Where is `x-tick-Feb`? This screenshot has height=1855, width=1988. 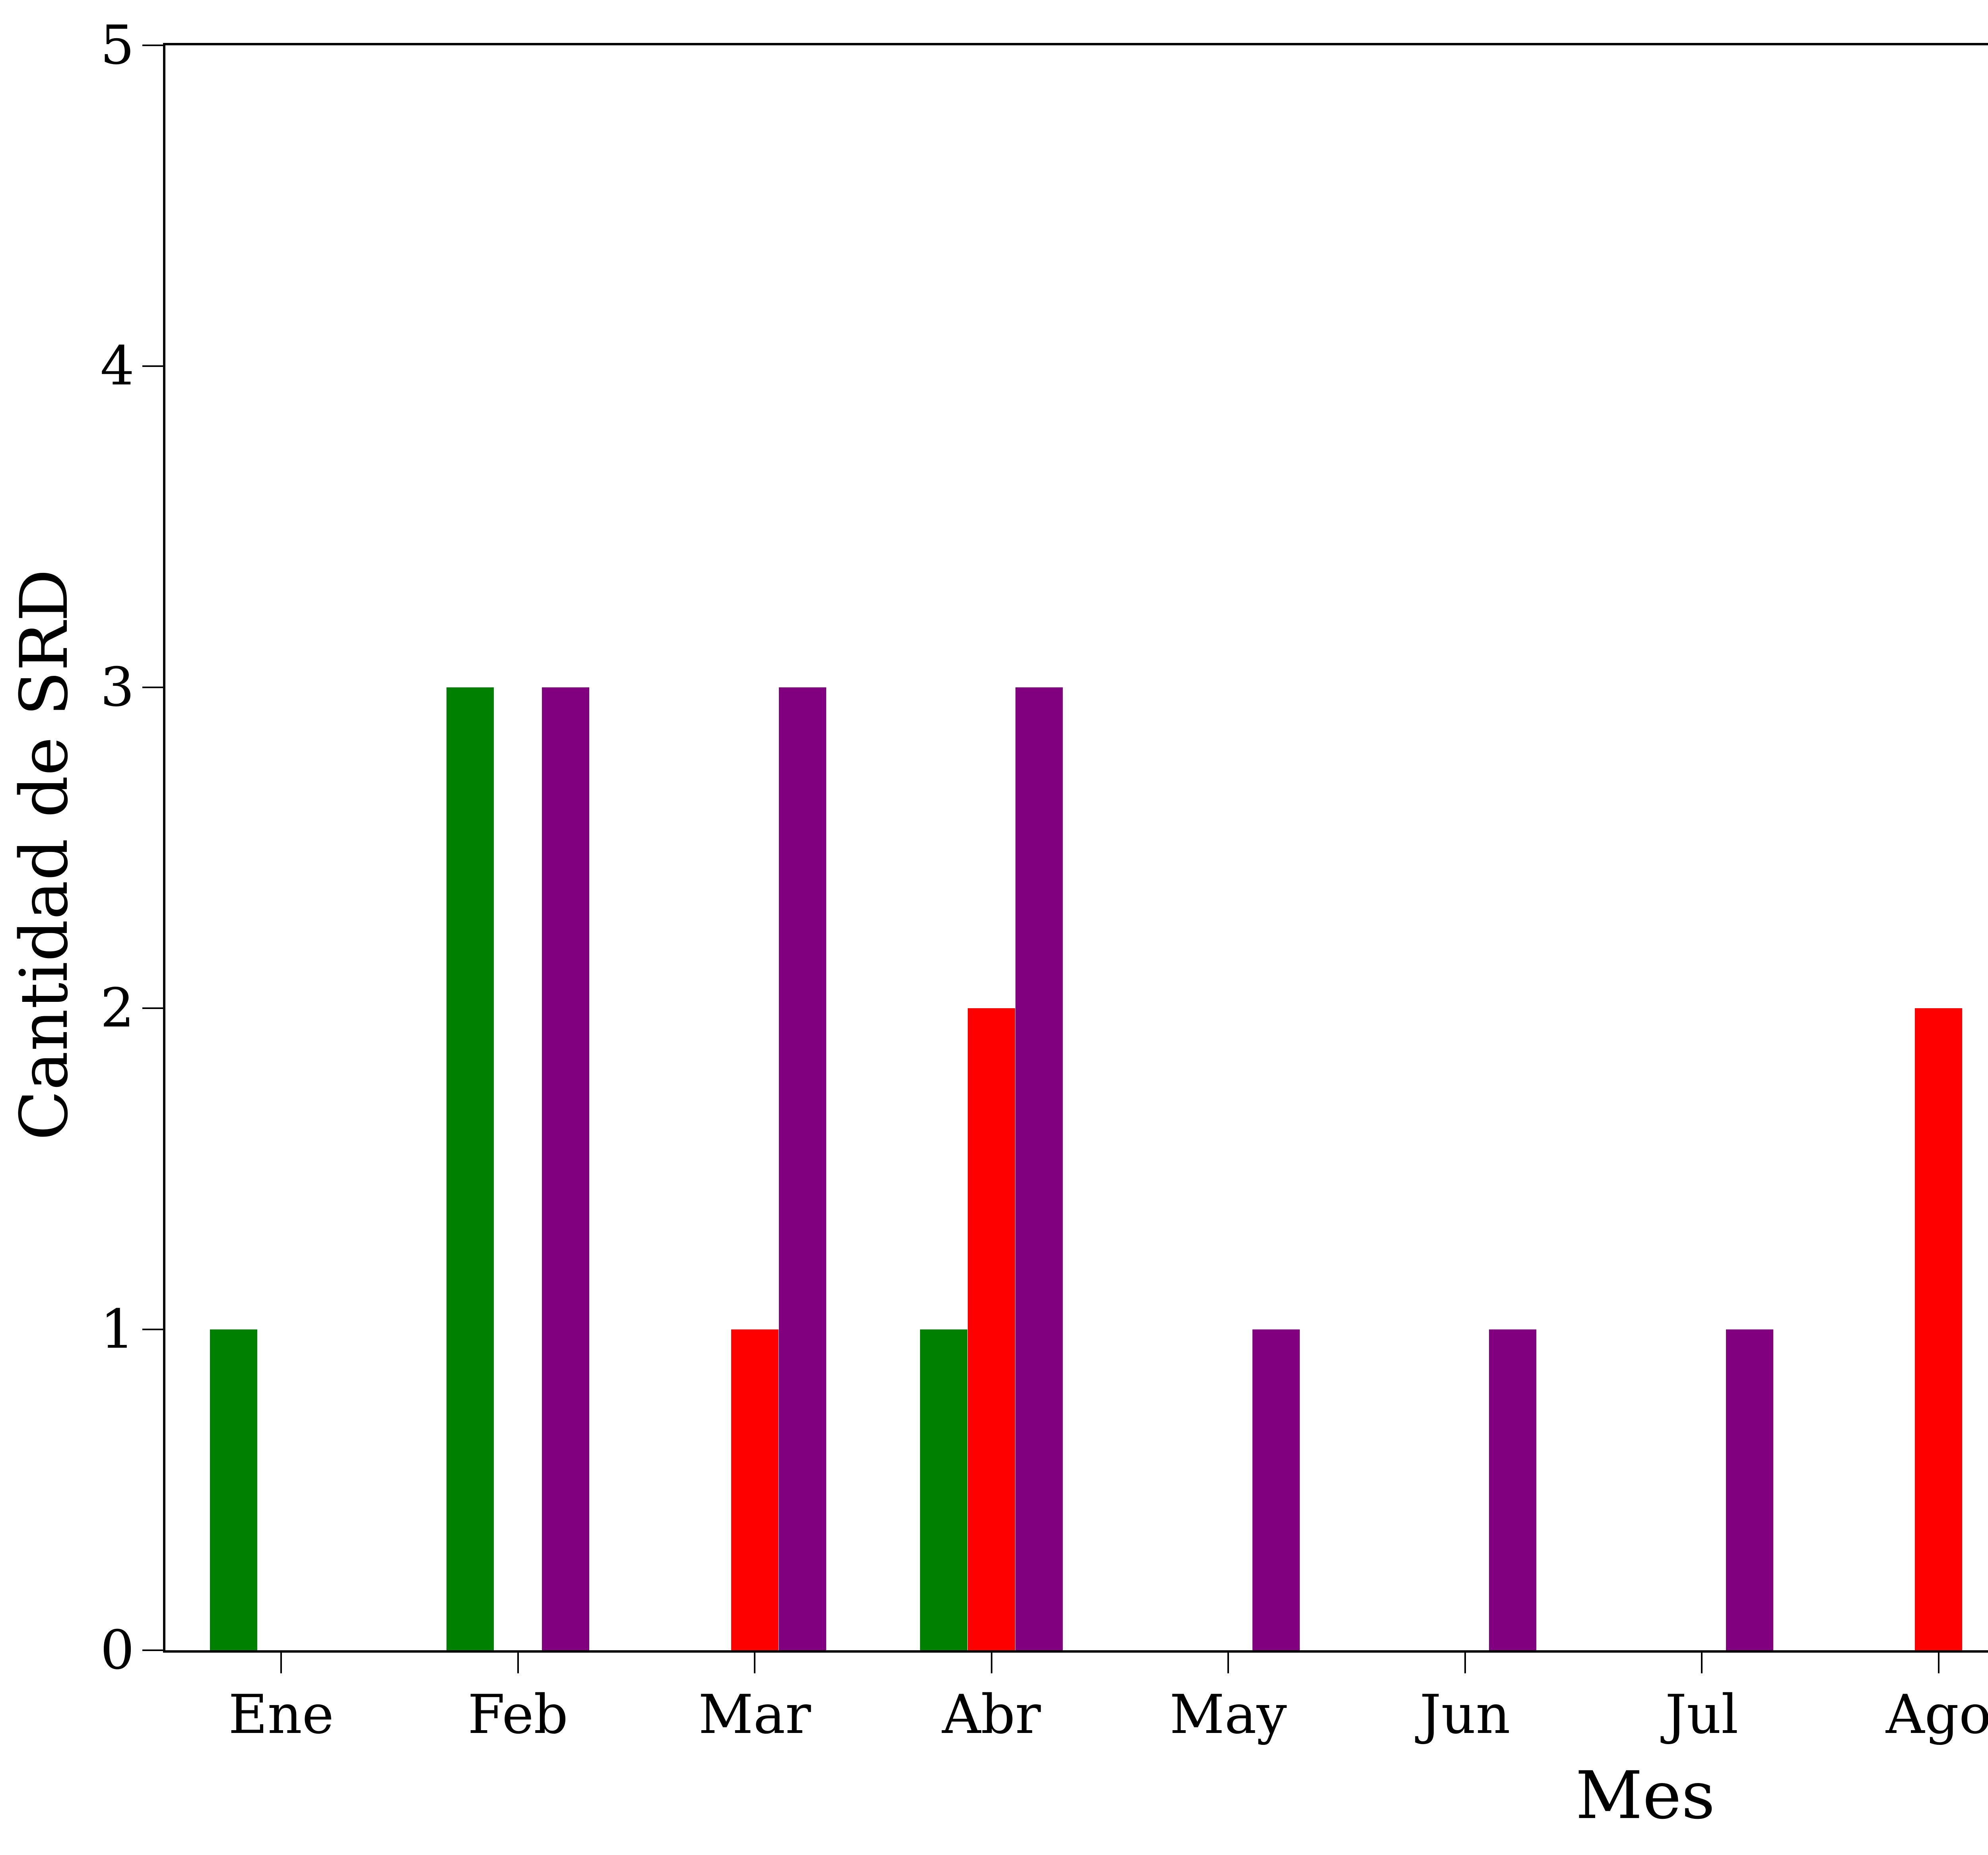
x-tick-Feb is located at coordinates (518, 1663).